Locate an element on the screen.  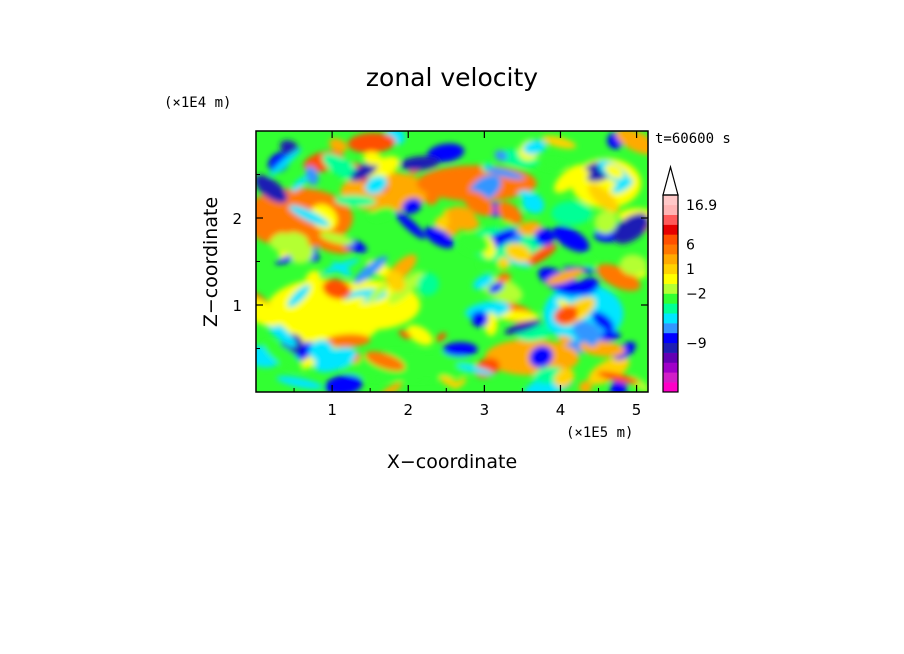
colorbar-label: 1 is located at coordinates (690, 270).